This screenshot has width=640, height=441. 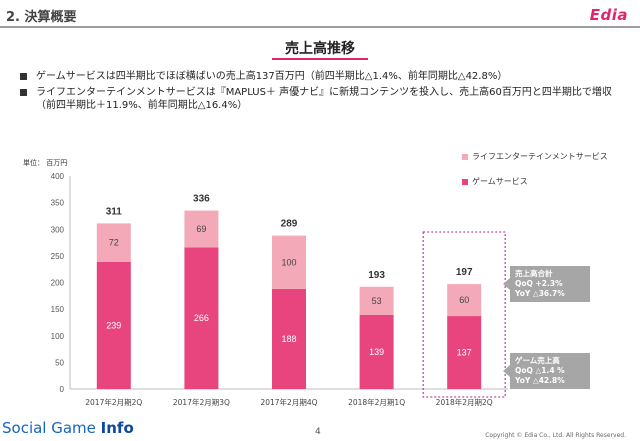 What do you see at coordinates (114, 211) in the screenshot?
I see `data-label-total: 311` at bounding box center [114, 211].